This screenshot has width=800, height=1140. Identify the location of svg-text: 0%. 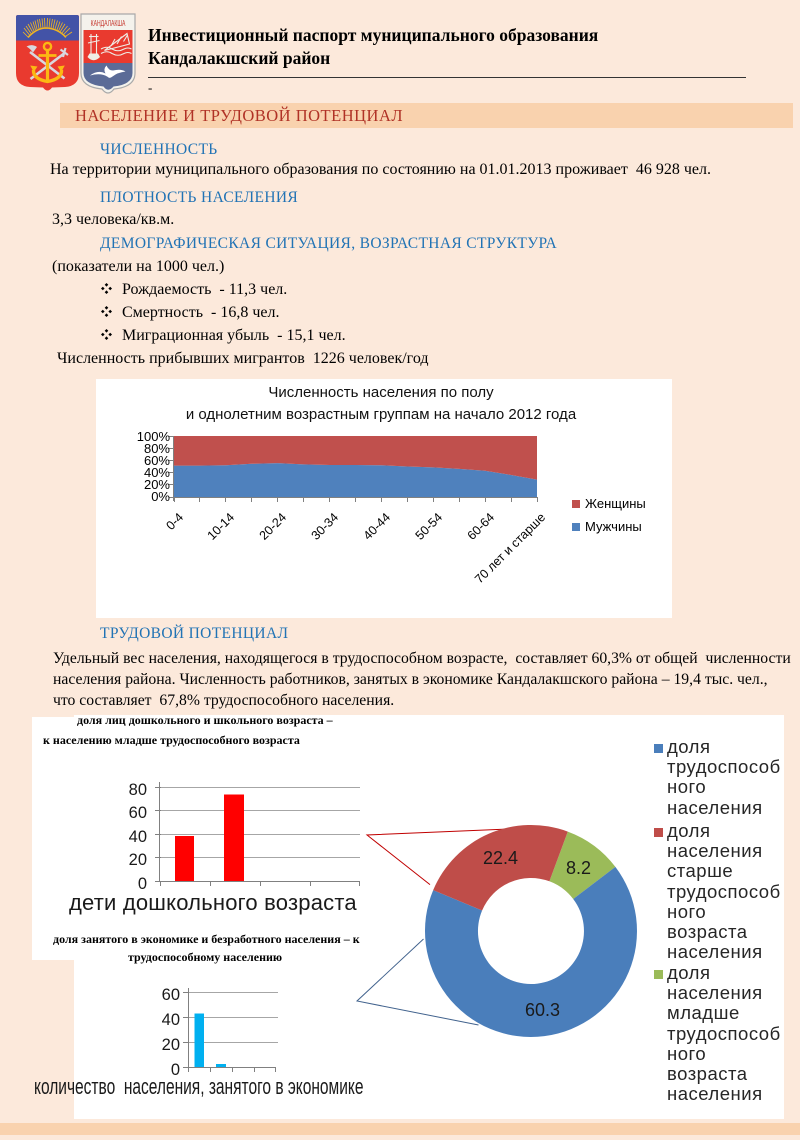
(160, 496).